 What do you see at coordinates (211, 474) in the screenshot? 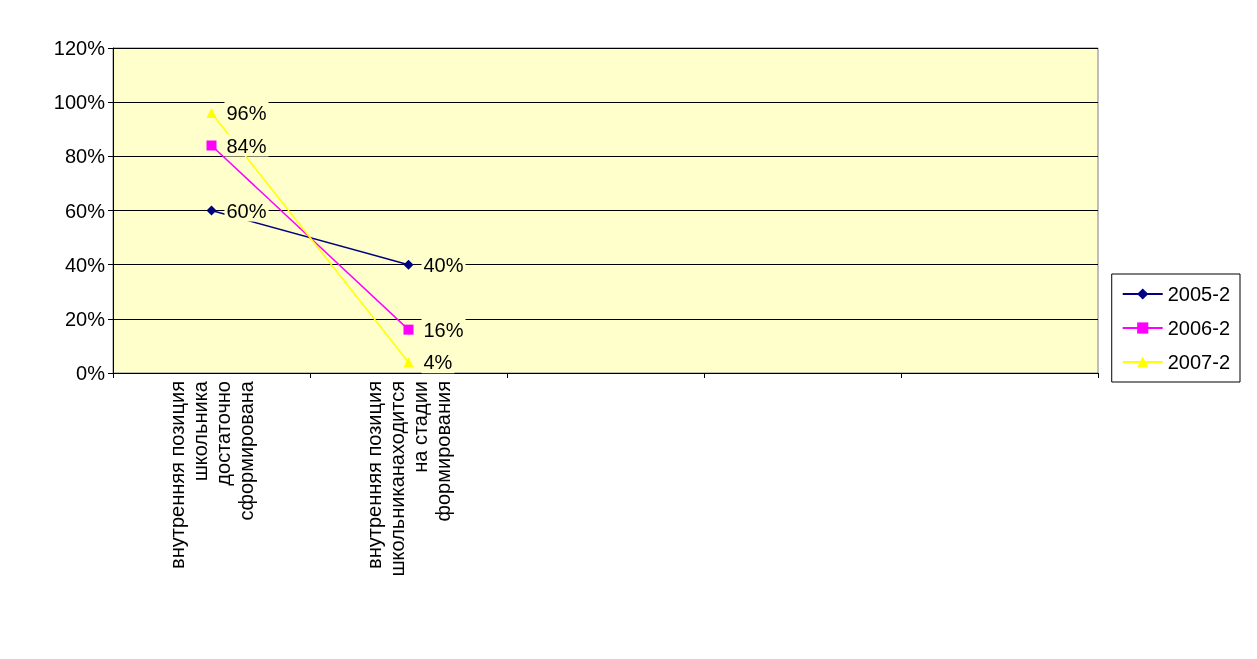
I see `x-tick-label: внутренняя позиция школьника достаточно сформирована` at bounding box center [211, 474].